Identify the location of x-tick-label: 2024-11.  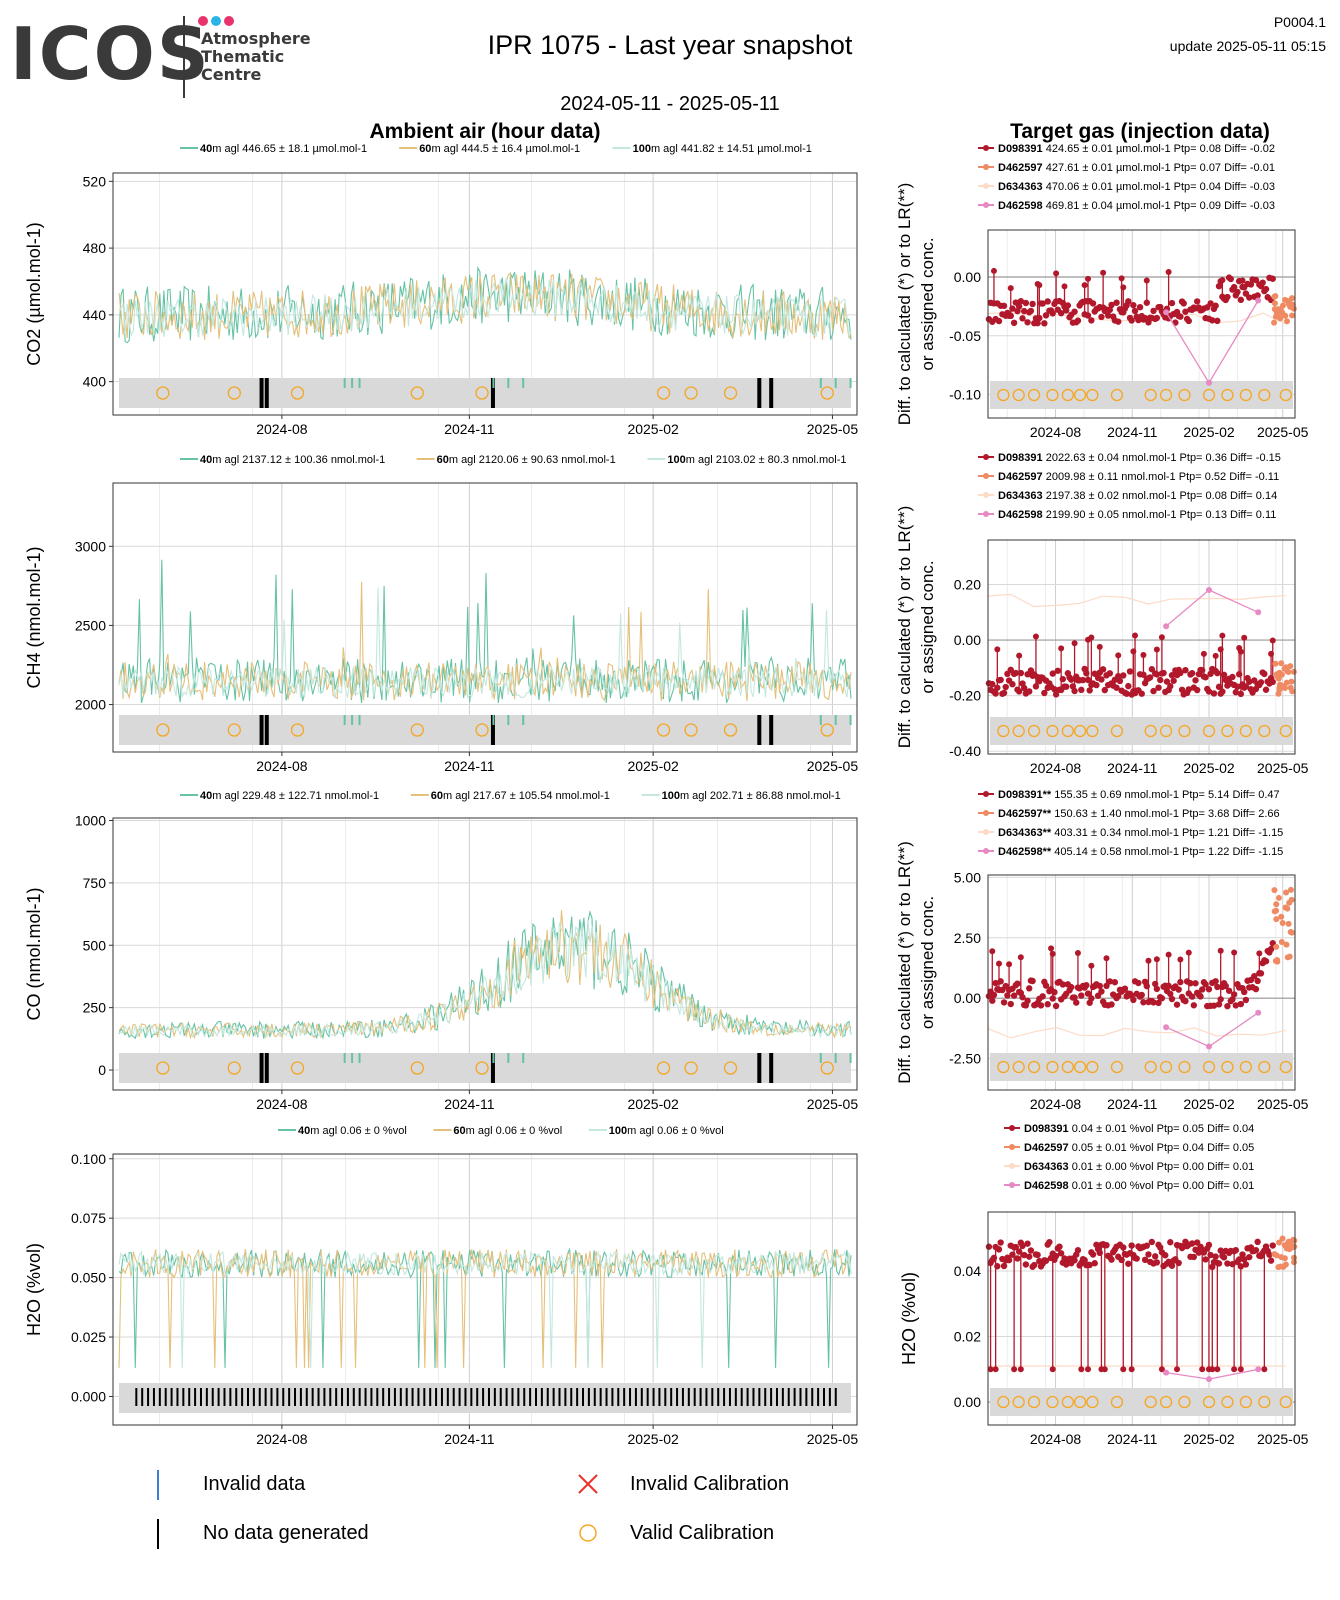
(469, 766).